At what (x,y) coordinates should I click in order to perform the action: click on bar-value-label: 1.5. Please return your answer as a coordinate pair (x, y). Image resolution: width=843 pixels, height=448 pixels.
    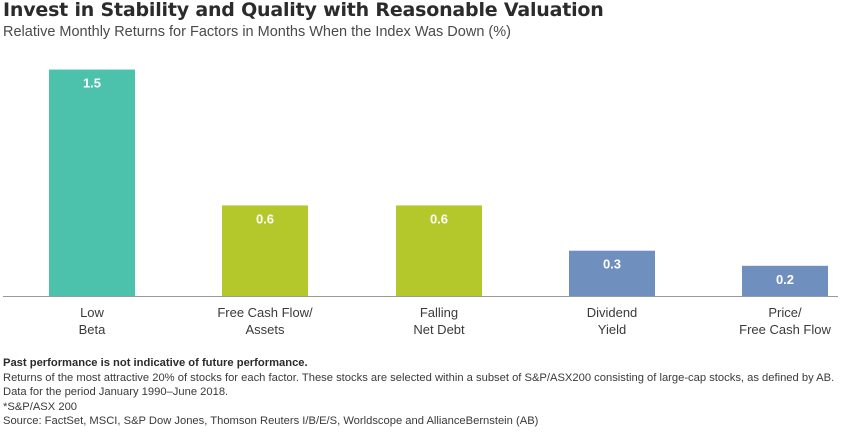
    Looking at the image, I should click on (92, 83).